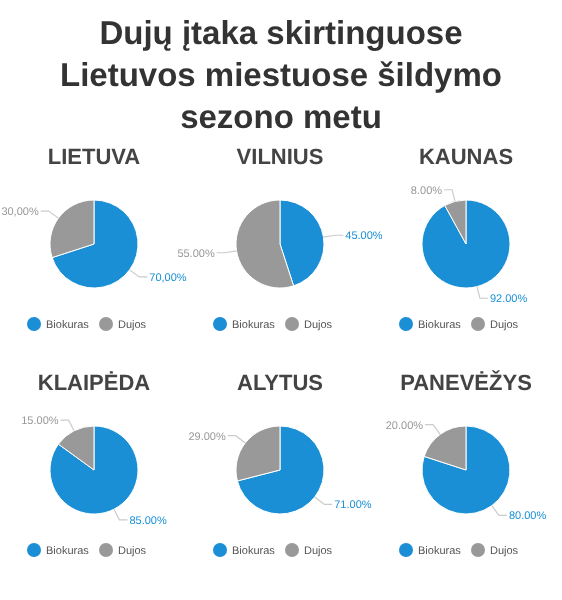 The height and width of the screenshot is (600, 562). What do you see at coordinates (94, 158) in the screenshot?
I see `chart-title: LIETUVA` at bounding box center [94, 158].